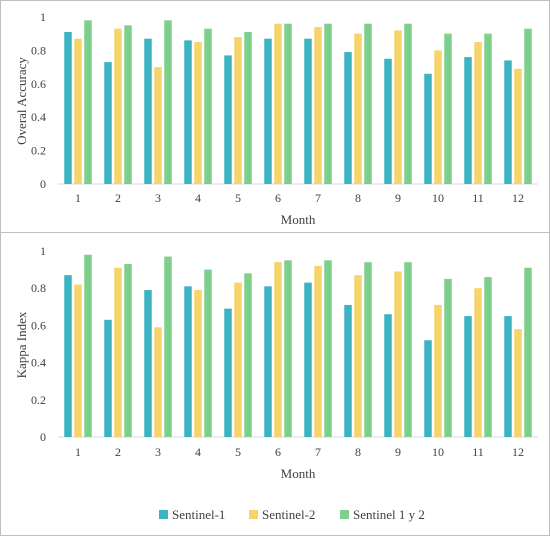 The image size is (550, 536). I want to click on legend-label-sentinel-2: Sentinel-2, so click(288, 514).